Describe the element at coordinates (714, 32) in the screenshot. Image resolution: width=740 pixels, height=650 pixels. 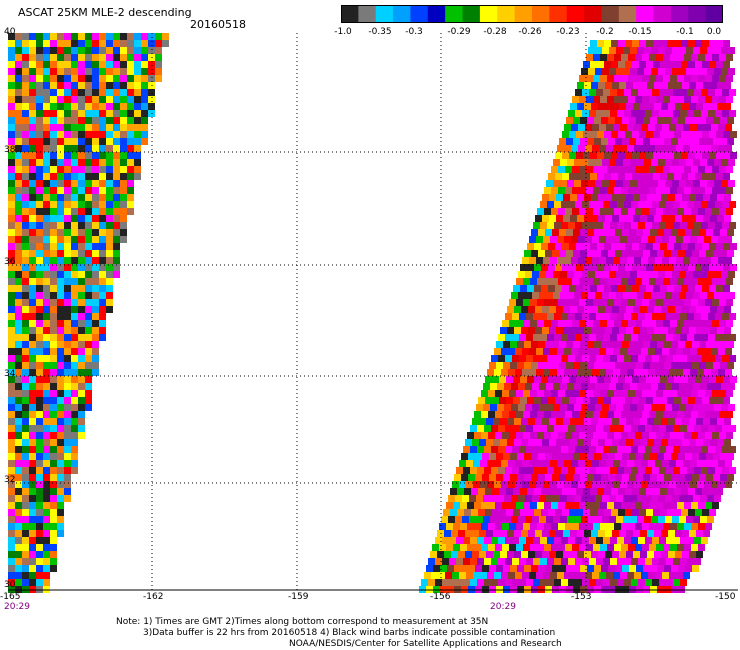
I see `colorbar-label: 0.0` at that location.